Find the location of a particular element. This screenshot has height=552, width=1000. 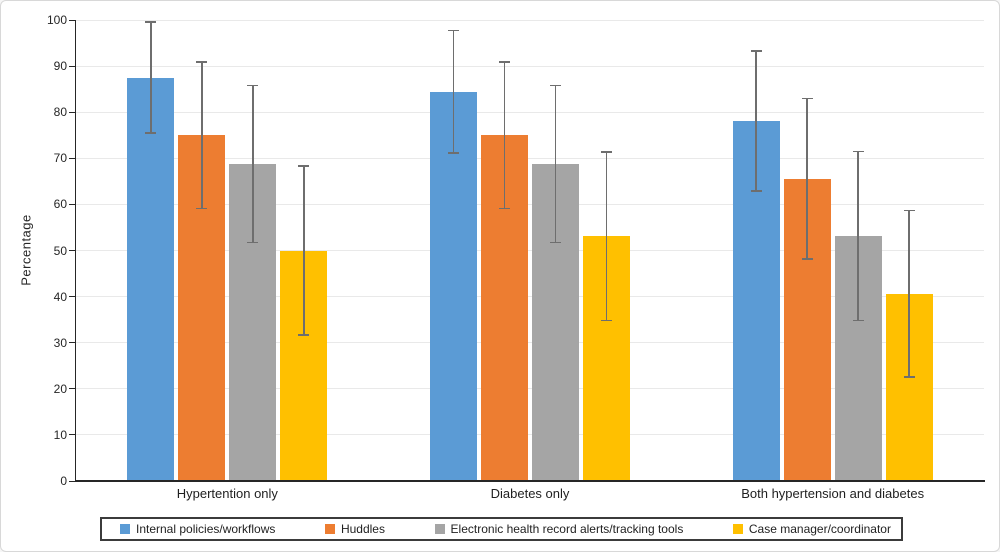

legend-item: Case manager/coordinator is located at coordinates (811, 529).